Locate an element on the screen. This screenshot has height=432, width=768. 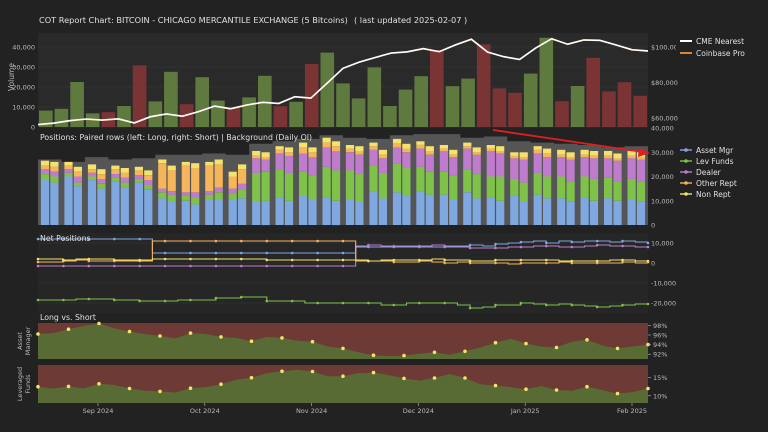
legend-label-other_rept: Other Rept is located at coordinates (716, 183).